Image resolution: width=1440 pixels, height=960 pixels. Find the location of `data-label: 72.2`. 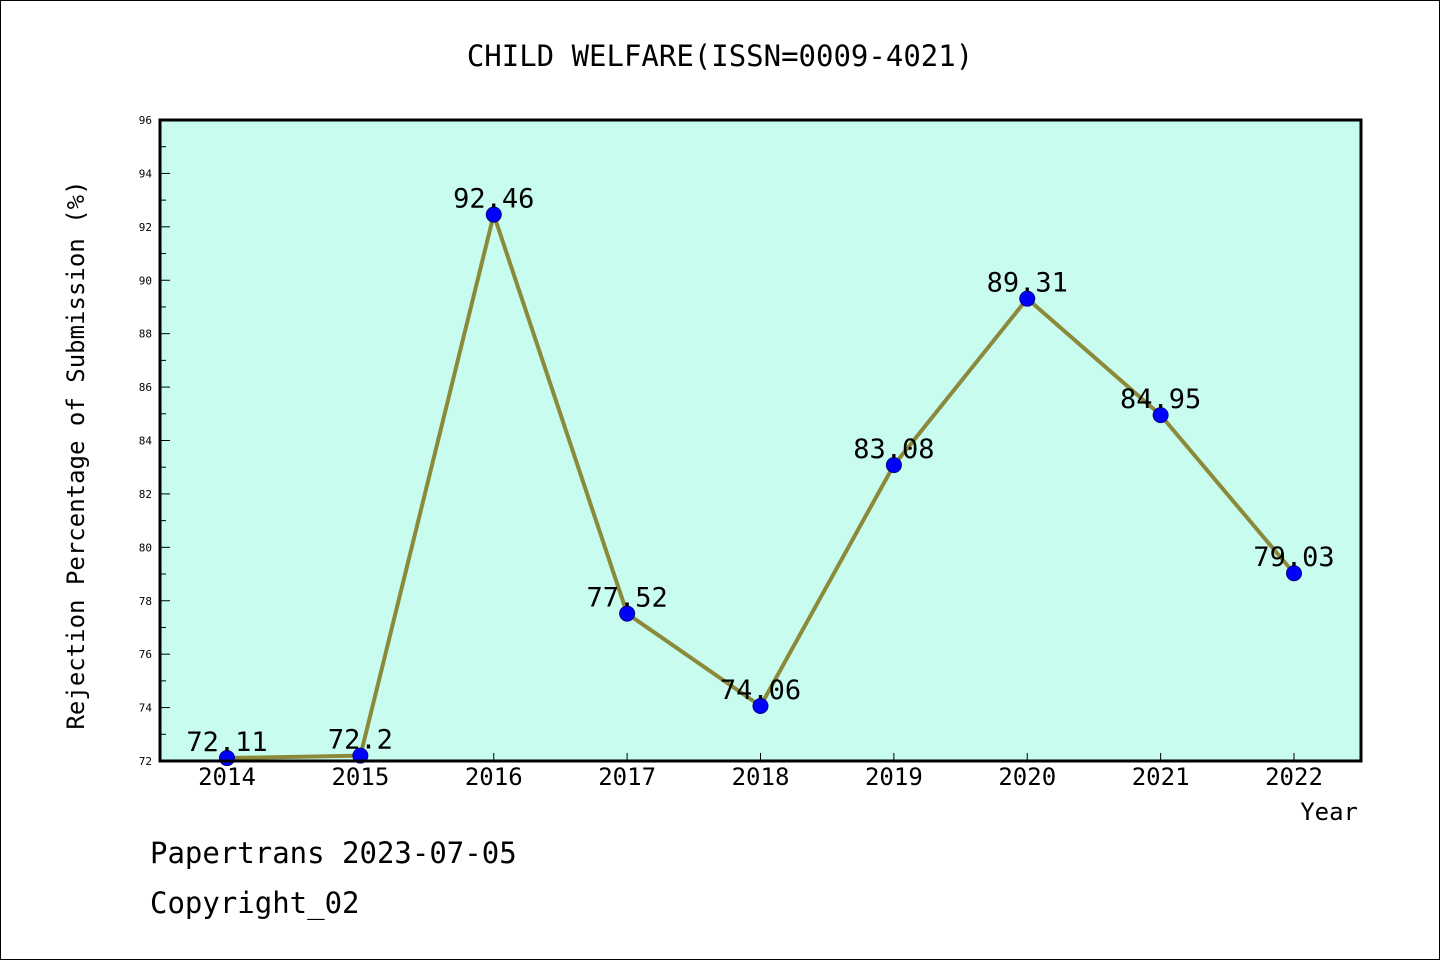

data-label: 72.2 is located at coordinates (360, 740).